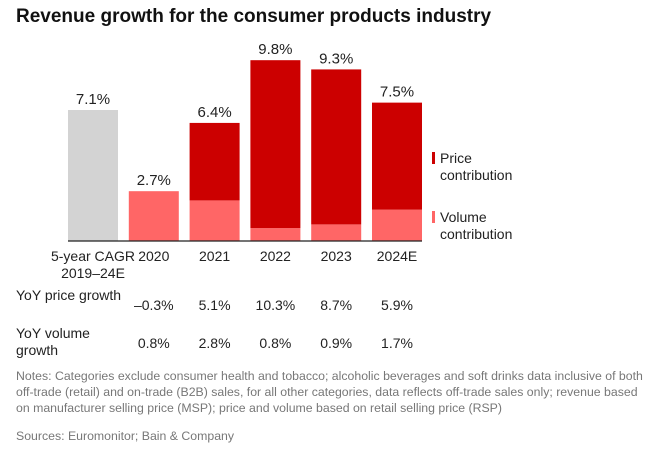 The height and width of the screenshot is (452, 664). What do you see at coordinates (93, 175) in the screenshot?
I see `bar-cagr` at bounding box center [93, 175].